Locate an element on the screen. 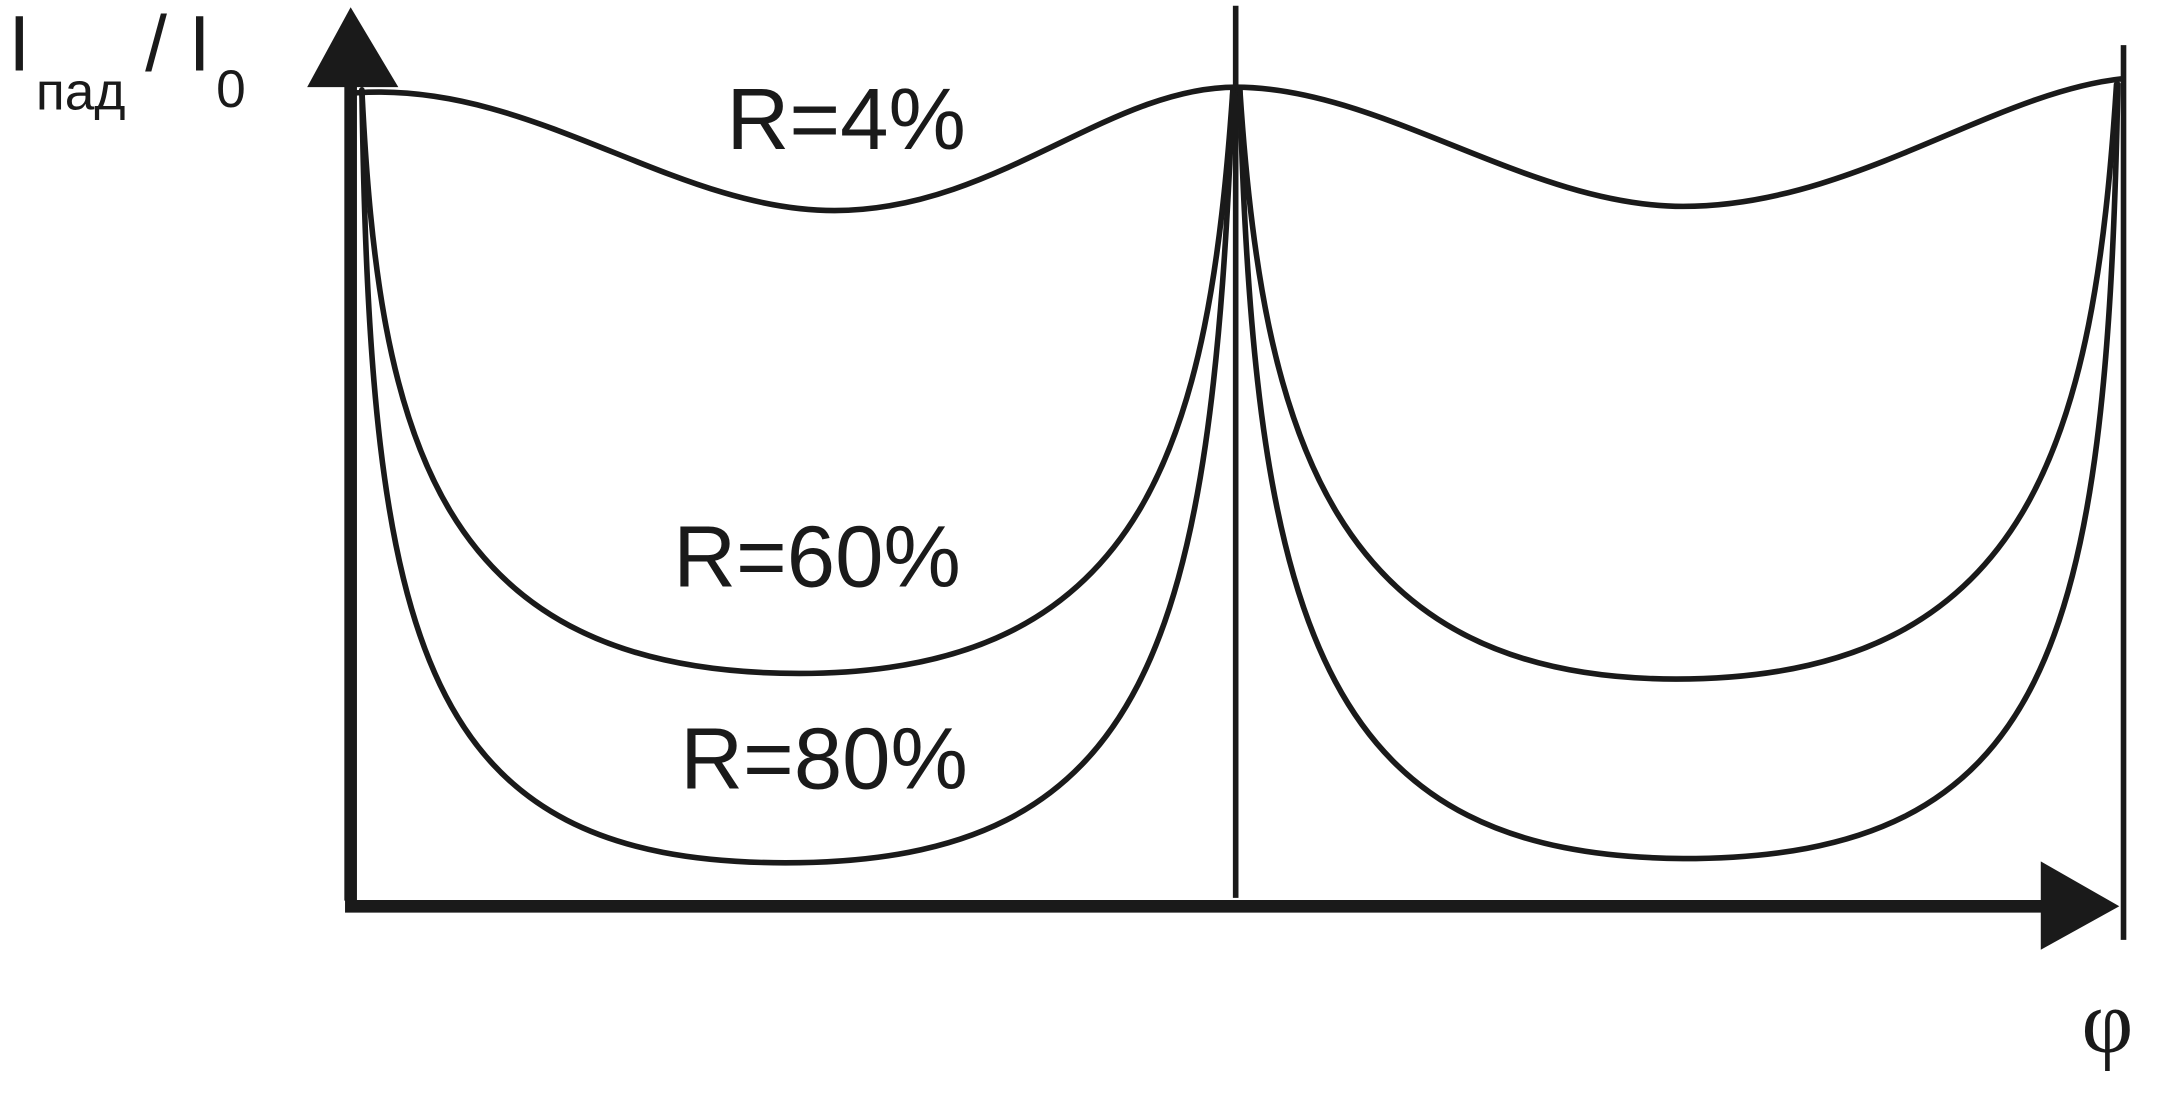 This screenshot has width=2167, height=1093. y-axis-arrow is located at coordinates (353, 47).